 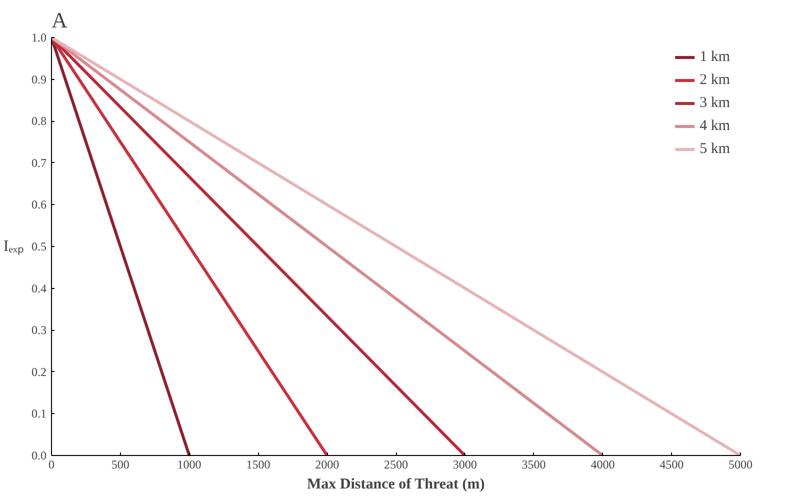 What do you see at coordinates (740, 465) in the screenshot?
I see `x-tick-label: 5000` at bounding box center [740, 465].